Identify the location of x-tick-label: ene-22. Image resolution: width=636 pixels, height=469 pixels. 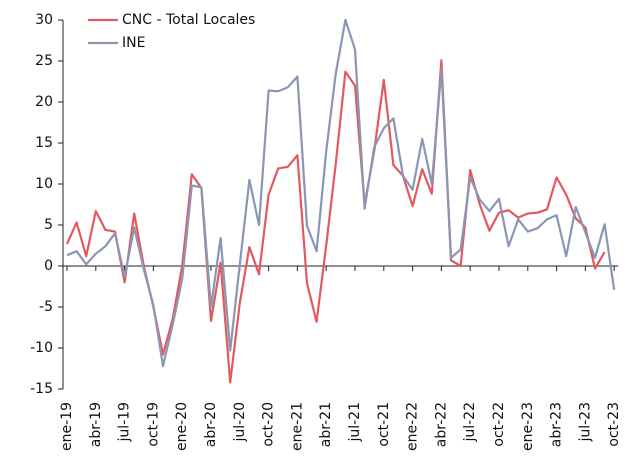
(413, 426).